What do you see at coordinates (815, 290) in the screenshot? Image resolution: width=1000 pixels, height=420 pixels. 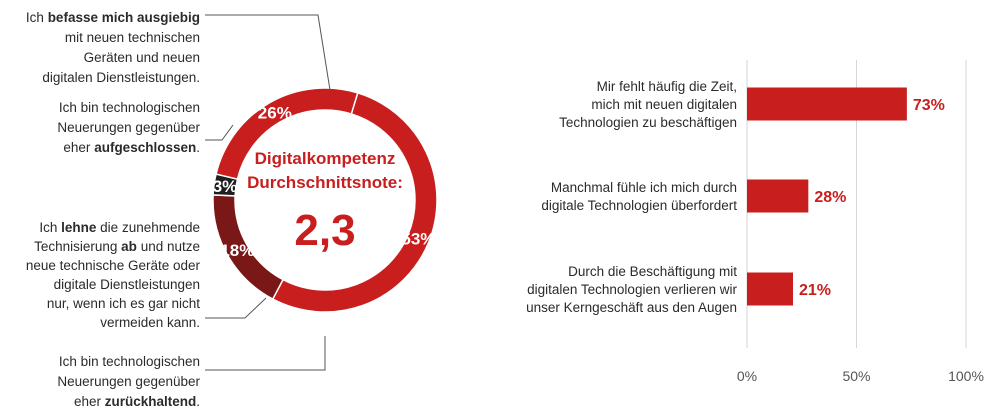 I see `bar-value-label-3: 21%` at bounding box center [815, 290].